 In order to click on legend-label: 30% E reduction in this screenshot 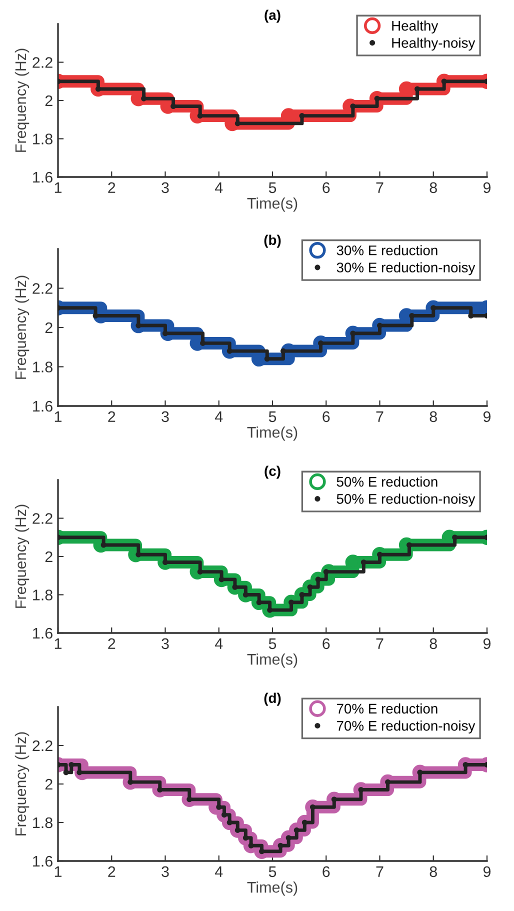, I will do `click(387, 250)`.